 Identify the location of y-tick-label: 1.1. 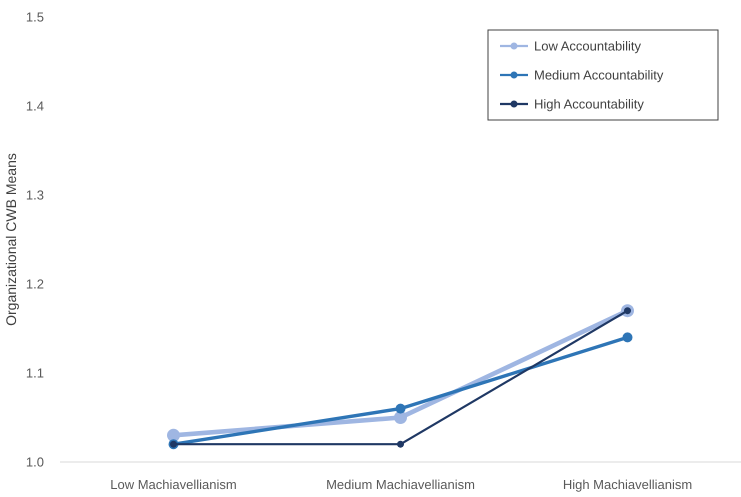
(35, 373).